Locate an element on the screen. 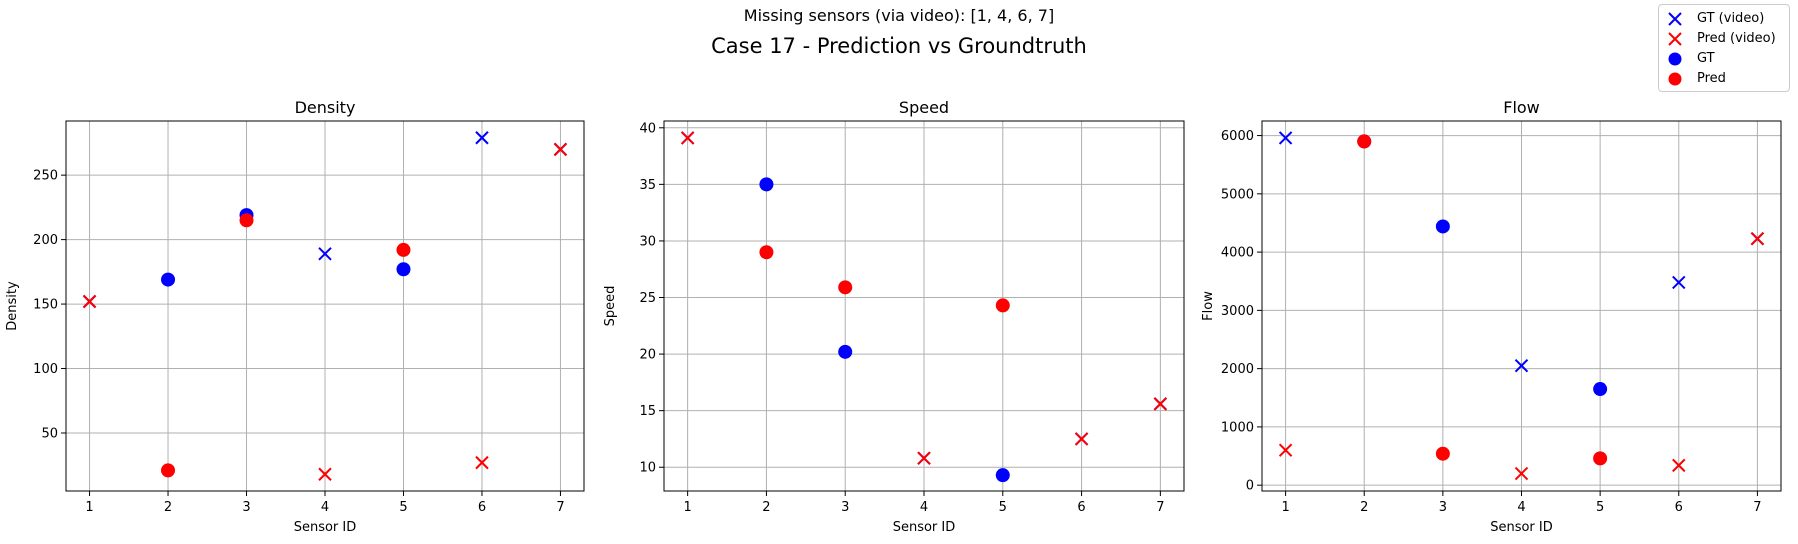 This screenshot has width=1798, height=544. legend-entry-pred-video: Pred (video) is located at coordinates (1724, 39).